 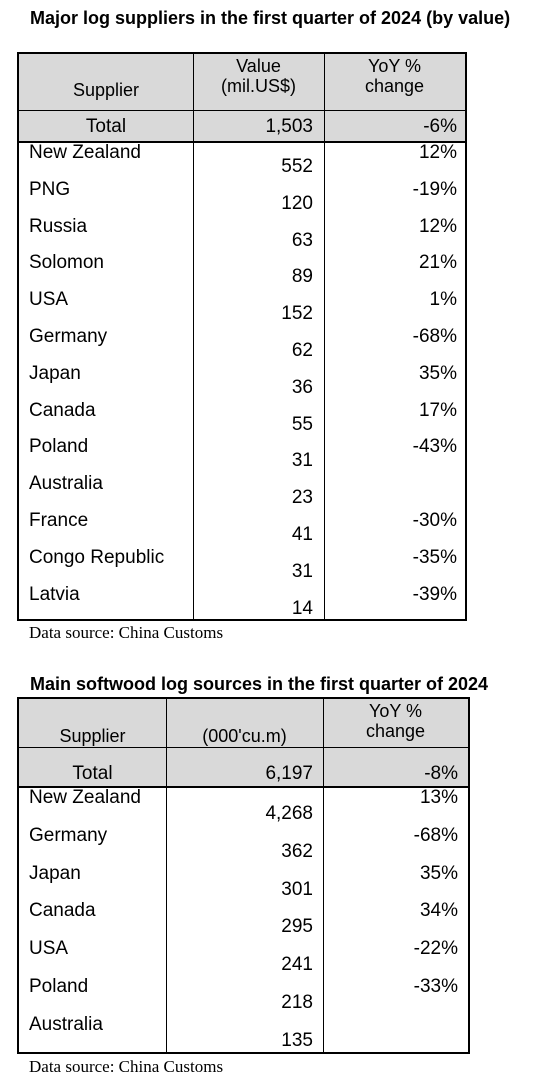 What do you see at coordinates (126, 1066) in the screenshot?
I see `table2-source: Data source: China Customs` at bounding box center [126, 1066].